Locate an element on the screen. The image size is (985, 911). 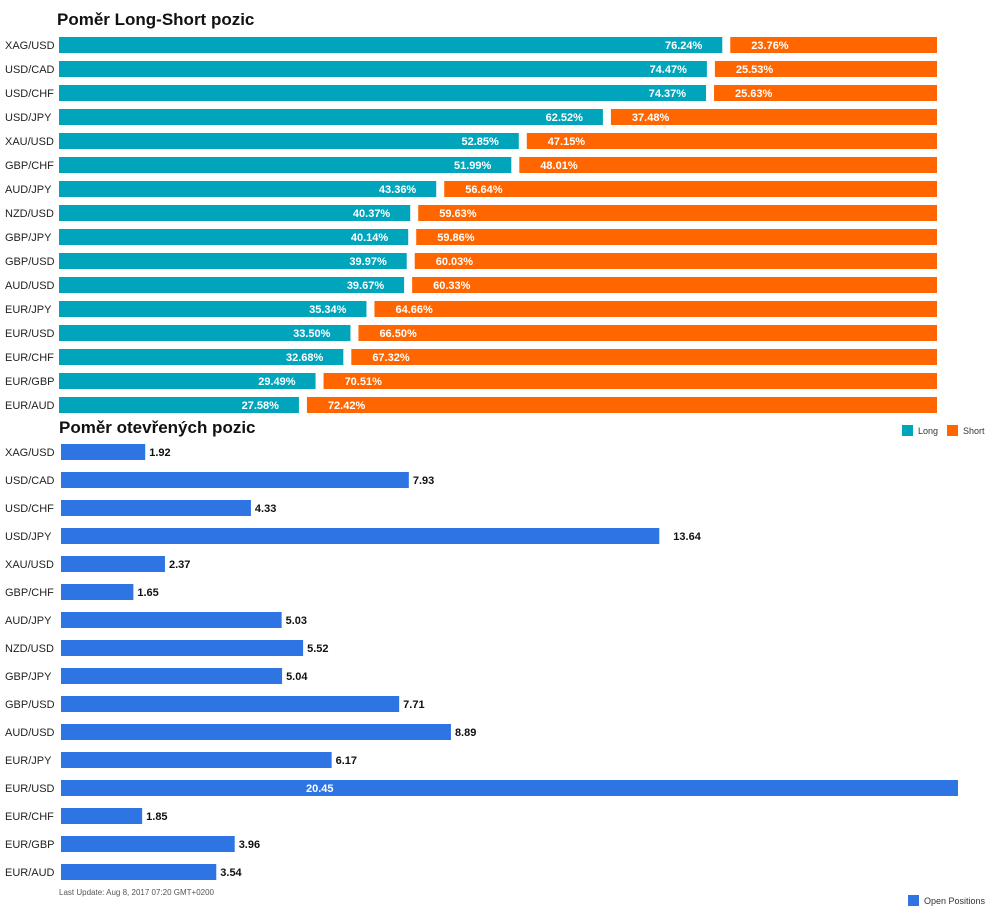
op-bar-usd-cad is located at coordinates (235, 480).